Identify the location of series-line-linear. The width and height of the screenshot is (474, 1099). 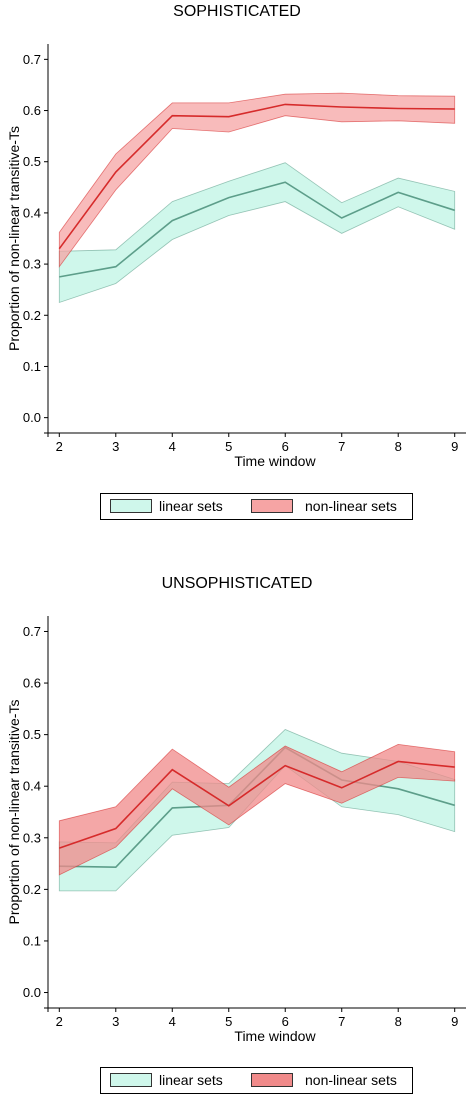
(257, 229).